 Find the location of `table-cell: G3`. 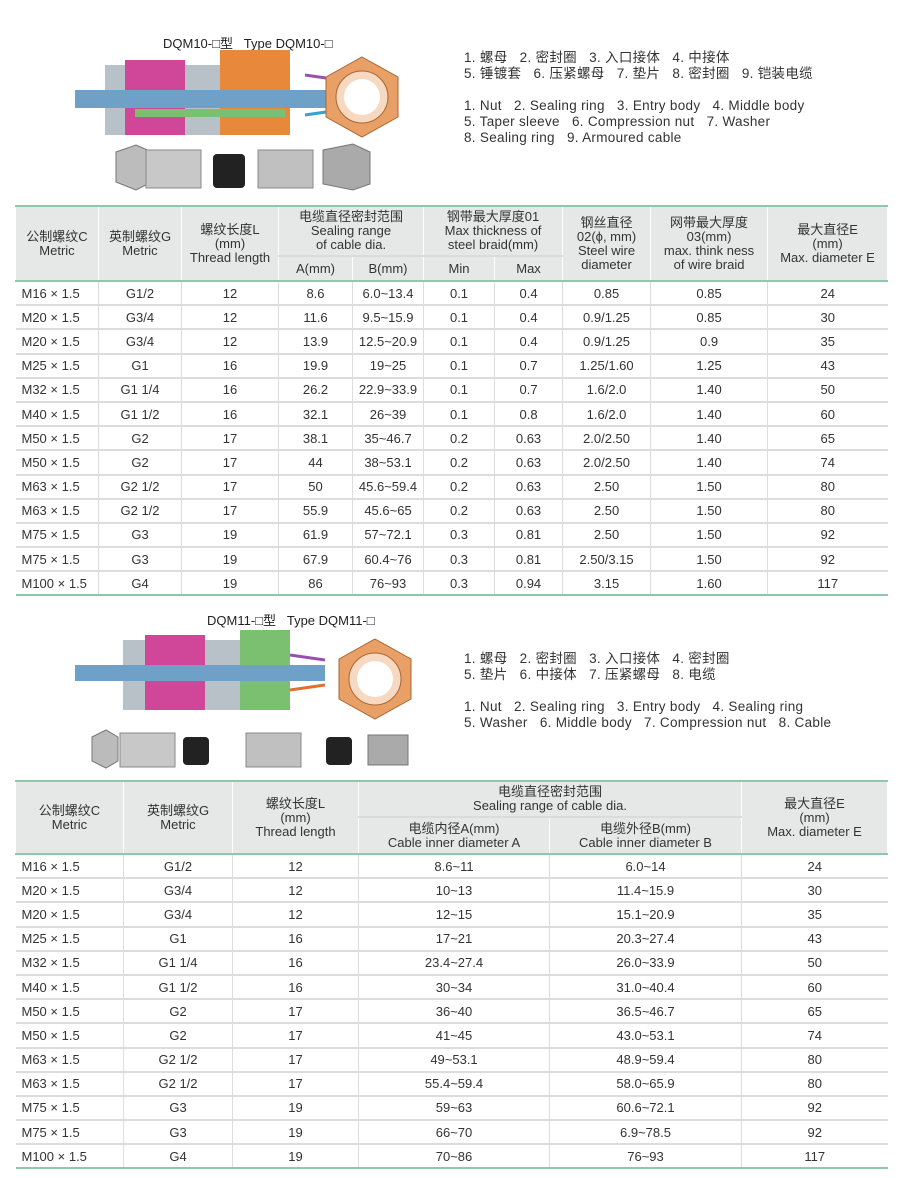

table-cell: G3 is located at coordinates (140, 535).